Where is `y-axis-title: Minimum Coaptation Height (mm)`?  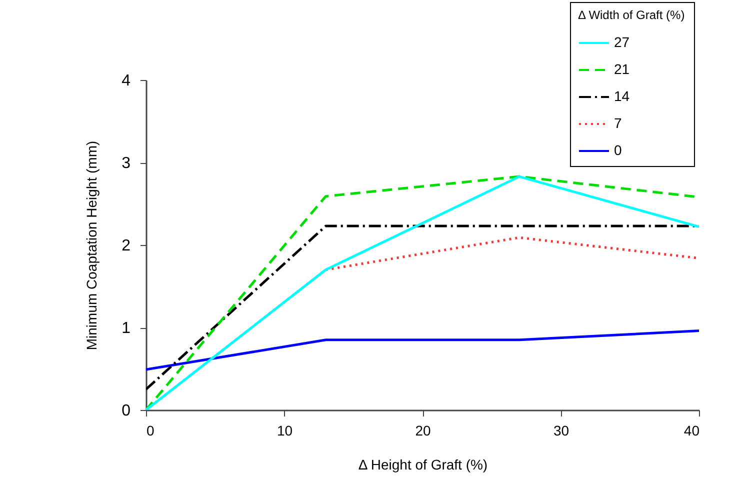
y-axis-title: Minimum Coaptation Height (mm) is located at coordinates (92, 245).